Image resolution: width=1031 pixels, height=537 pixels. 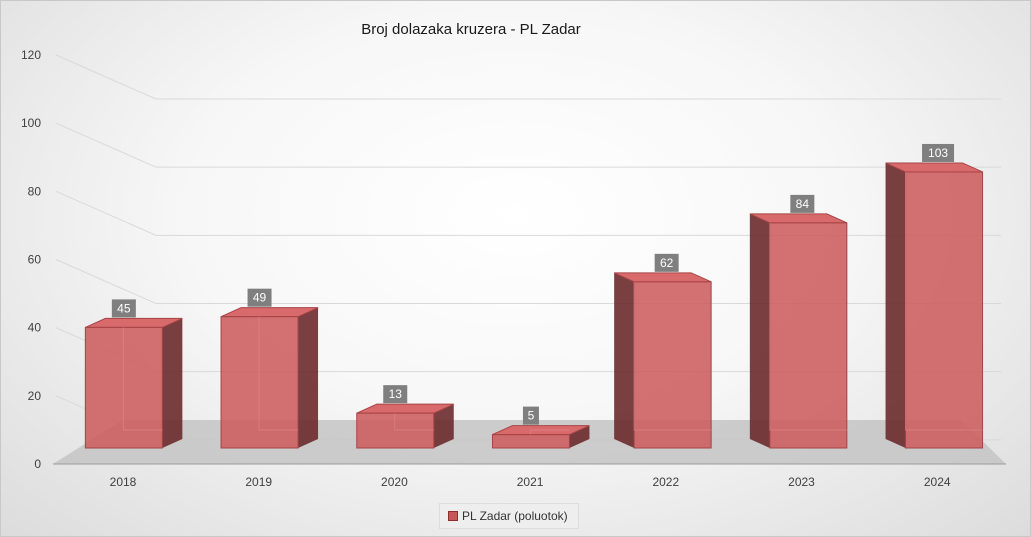 What do you see at coordinates (665, 482) in the screenshot?
I see `x-tick-label: 2022` at bounding box center [665, 482].